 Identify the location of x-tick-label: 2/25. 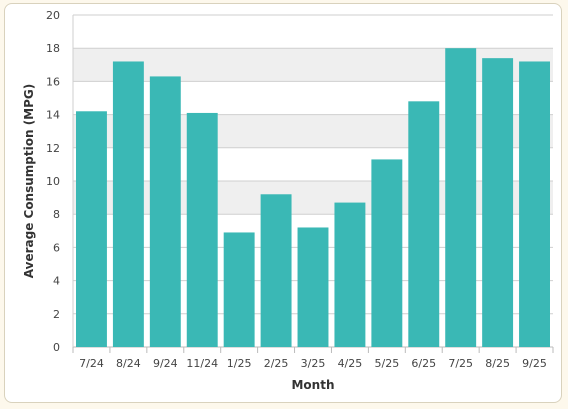
(276, 363).